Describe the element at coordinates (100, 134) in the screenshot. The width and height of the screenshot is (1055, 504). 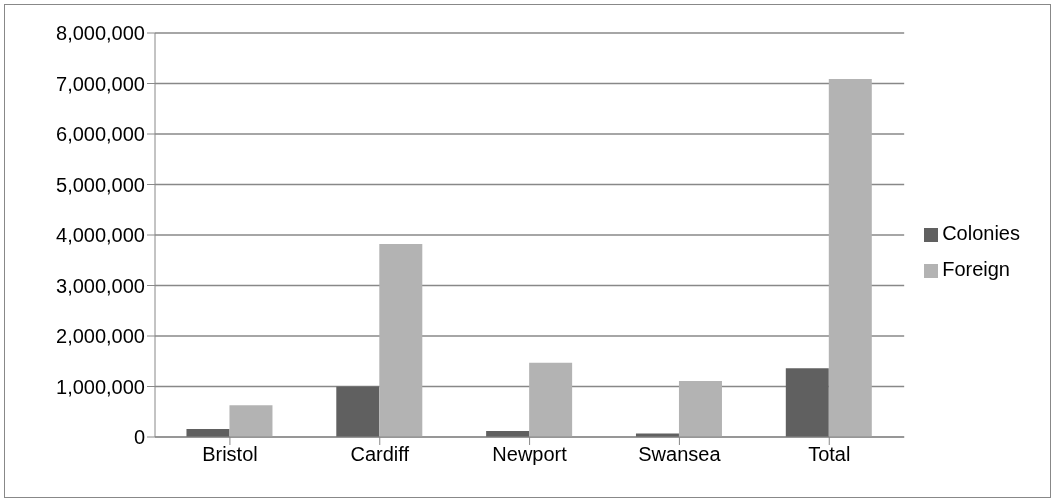
I see `y-tick-label: 6,000,000` at that location.